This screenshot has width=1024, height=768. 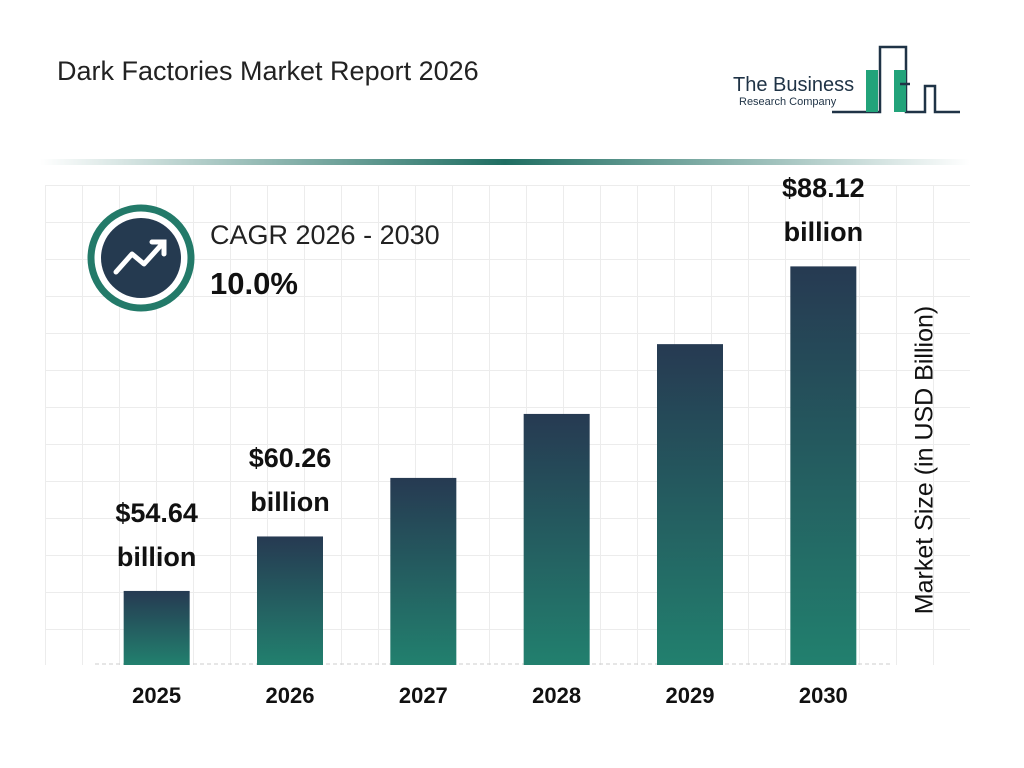 I want to click on logo-icon, so click(x=896, y=79).